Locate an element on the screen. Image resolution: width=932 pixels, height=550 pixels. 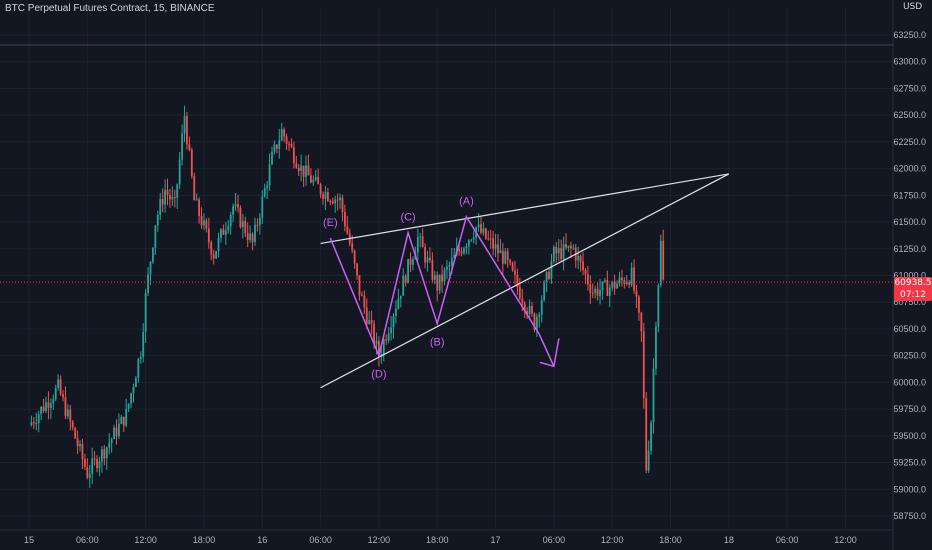
x-tick-label: 18:00 is located at coordinates (670, 540).